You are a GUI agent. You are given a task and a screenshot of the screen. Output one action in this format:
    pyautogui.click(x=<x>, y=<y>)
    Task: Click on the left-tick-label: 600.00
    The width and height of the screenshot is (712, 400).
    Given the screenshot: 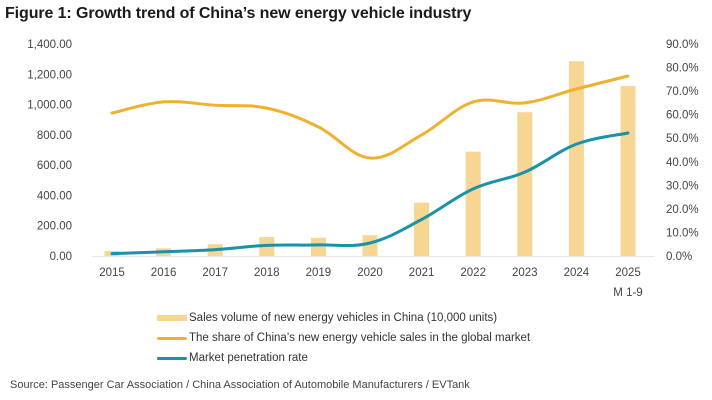 What is the action you would take?
    pyautogui.click(x=54, y=166)
    